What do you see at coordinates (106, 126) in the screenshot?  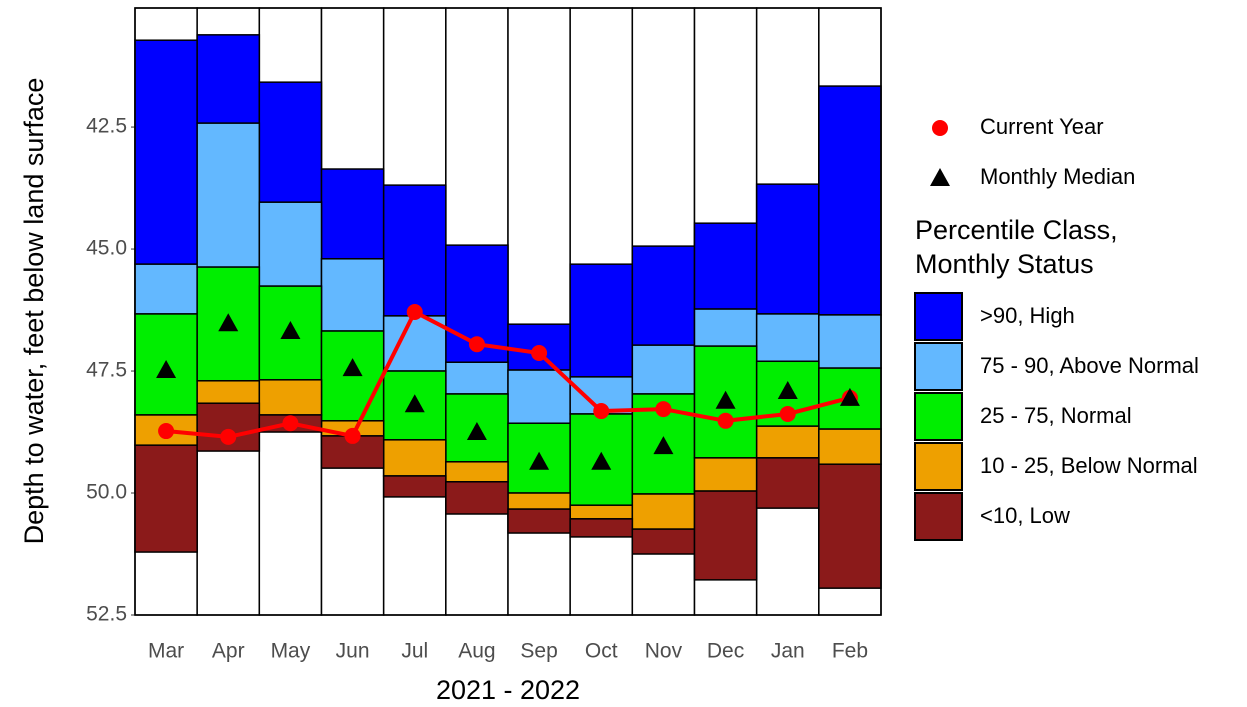 I see `y-tick-label: 42.5` at bounding box center [106, 126].